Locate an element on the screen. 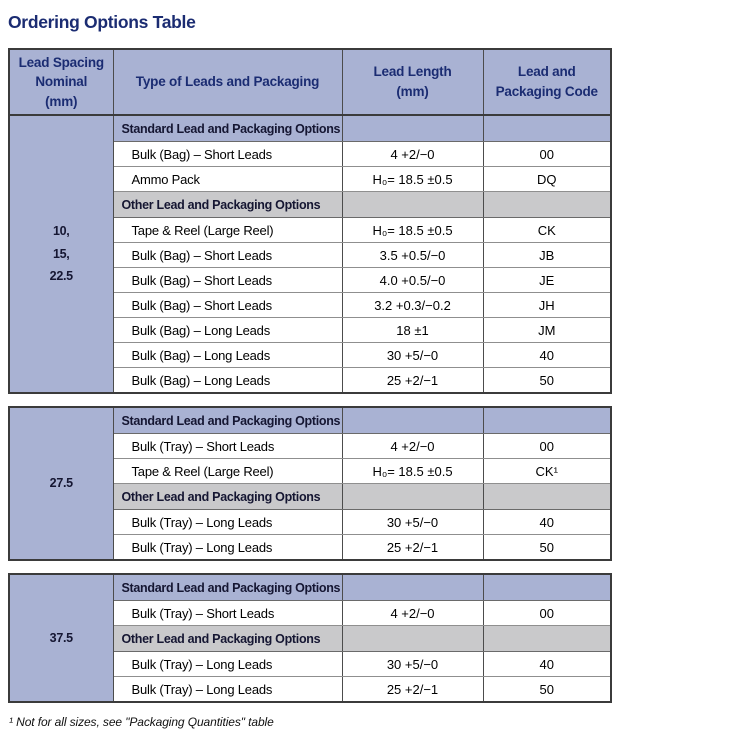 The width and height of the screenshot is (750, 729). code-cell: JE is located at coordinates (547, 280).